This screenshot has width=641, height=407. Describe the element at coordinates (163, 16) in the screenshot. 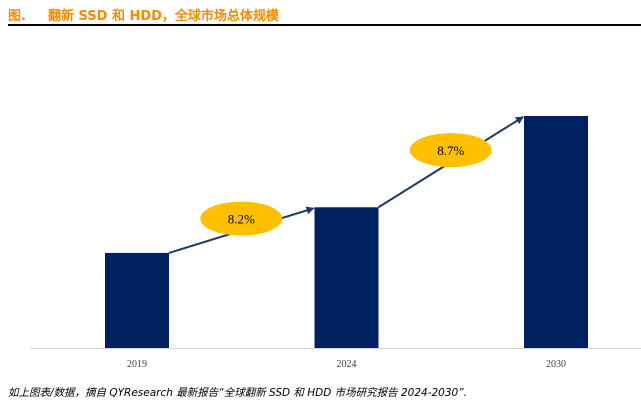

I see `figure-title-text: 翻新 SSD 和 HDD，全球市场总体规模` at that location.